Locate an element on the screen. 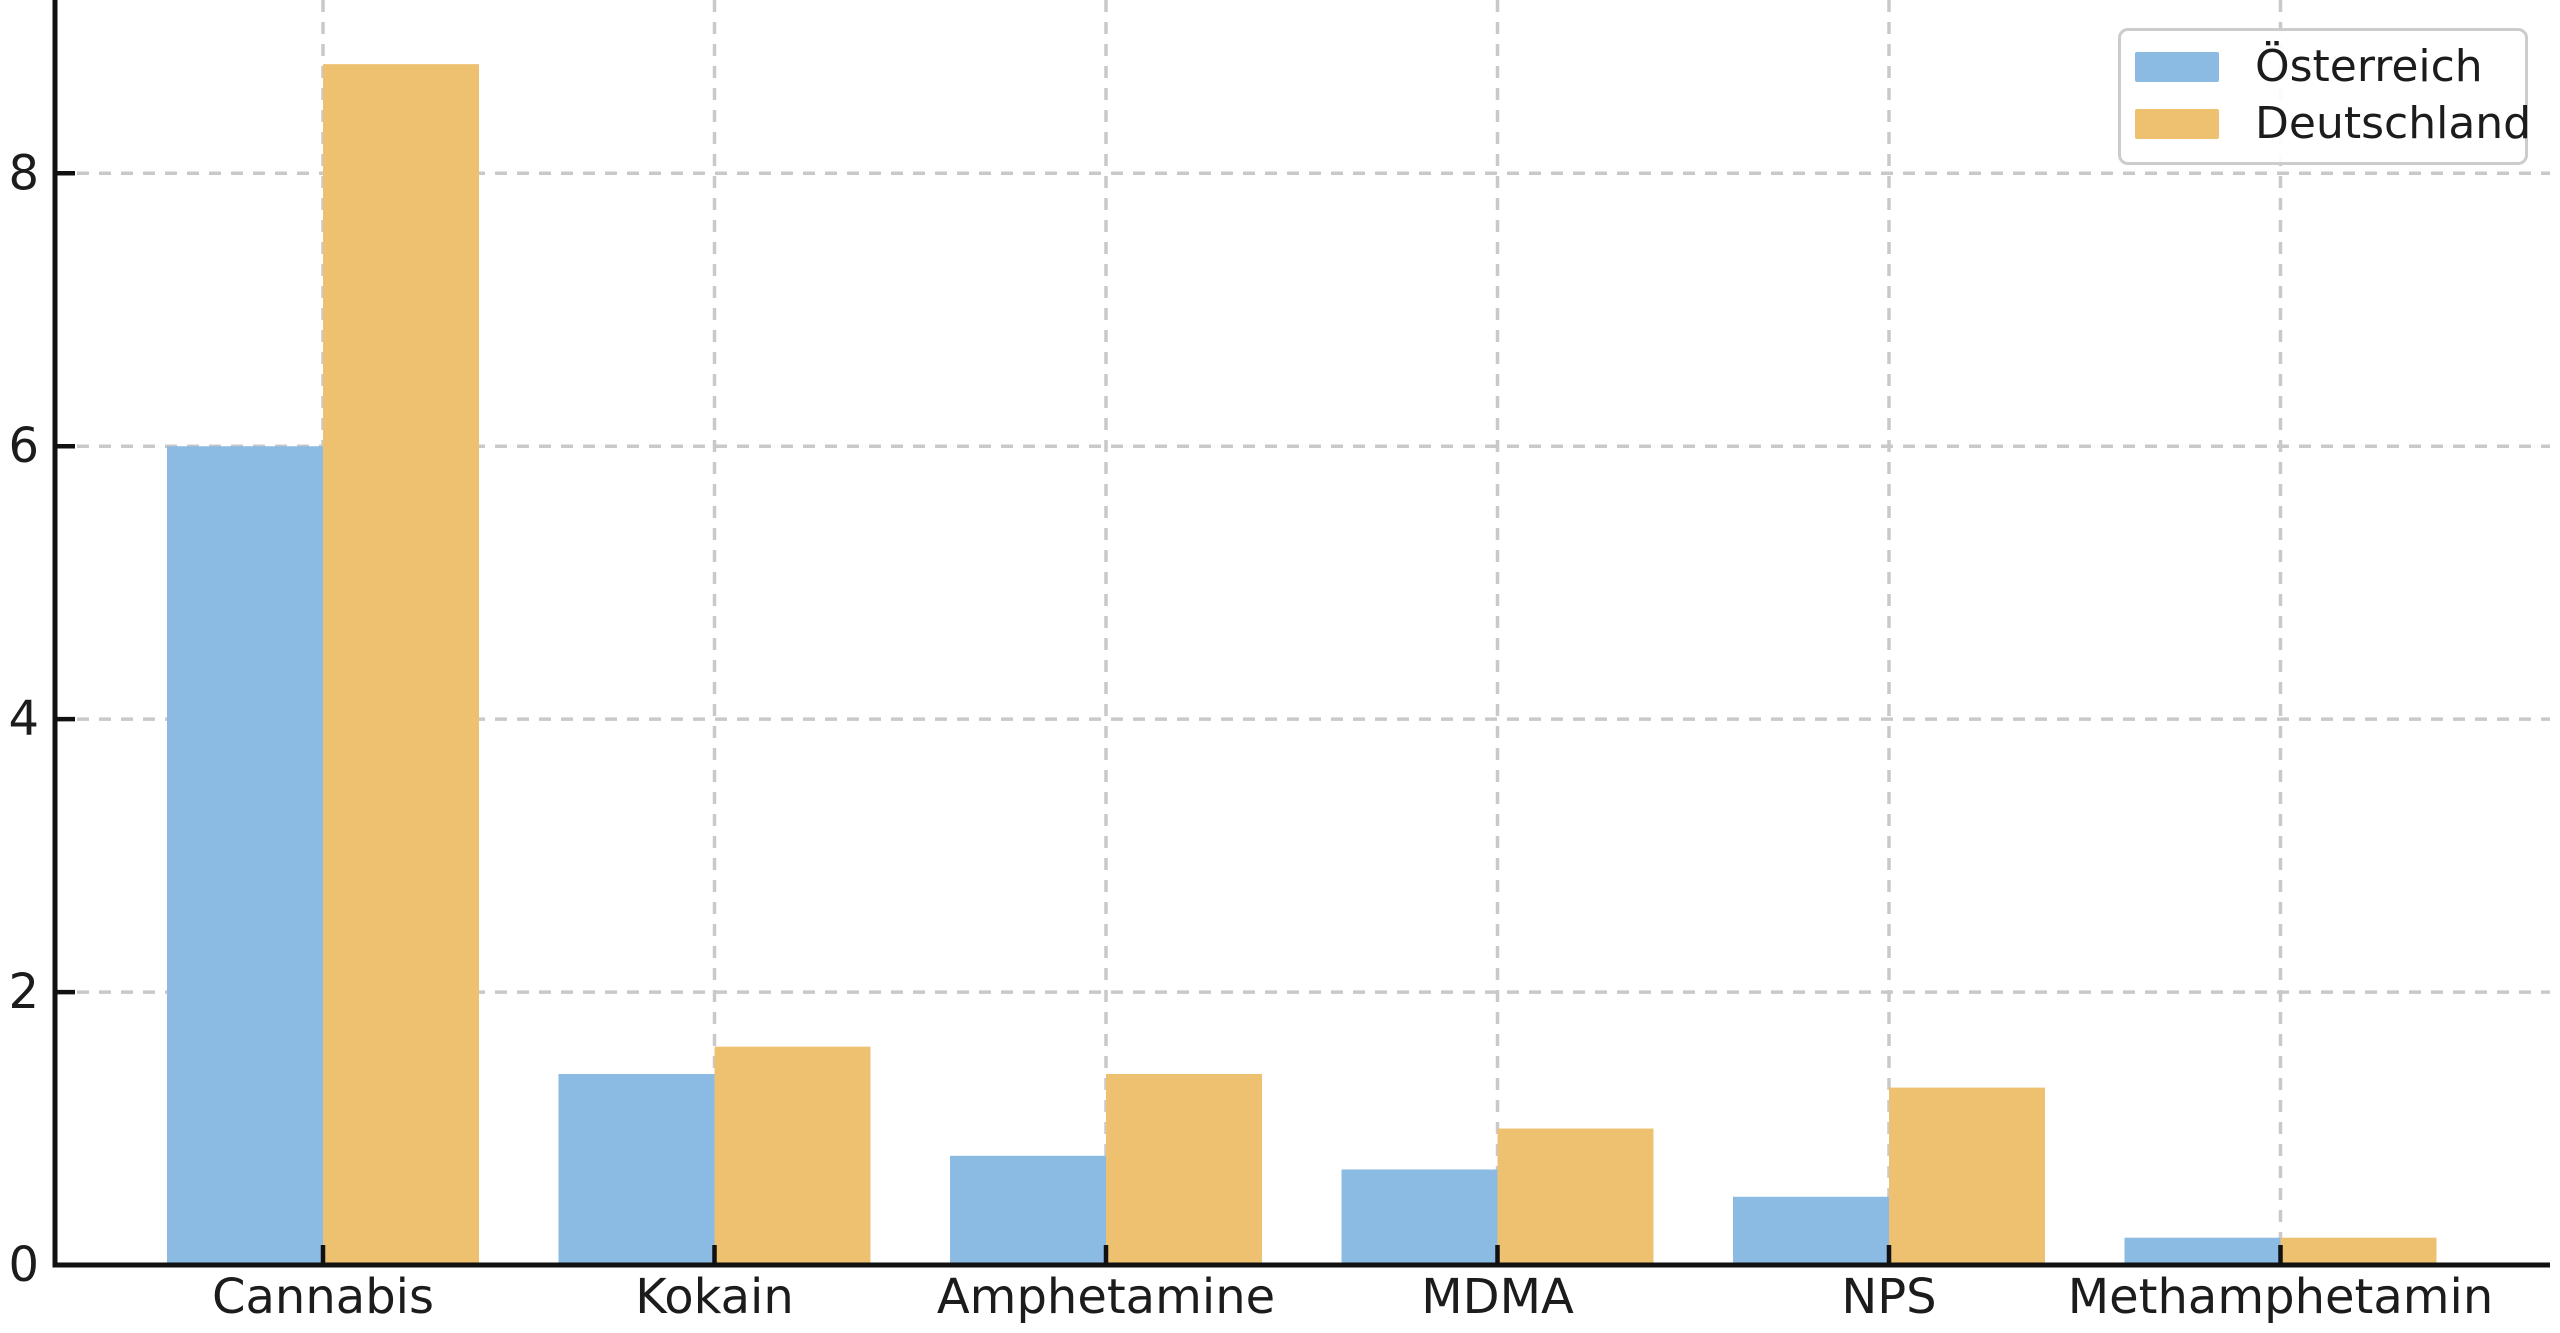  bar-österreich-amphetamine is located at coordinates (1028, 1210).